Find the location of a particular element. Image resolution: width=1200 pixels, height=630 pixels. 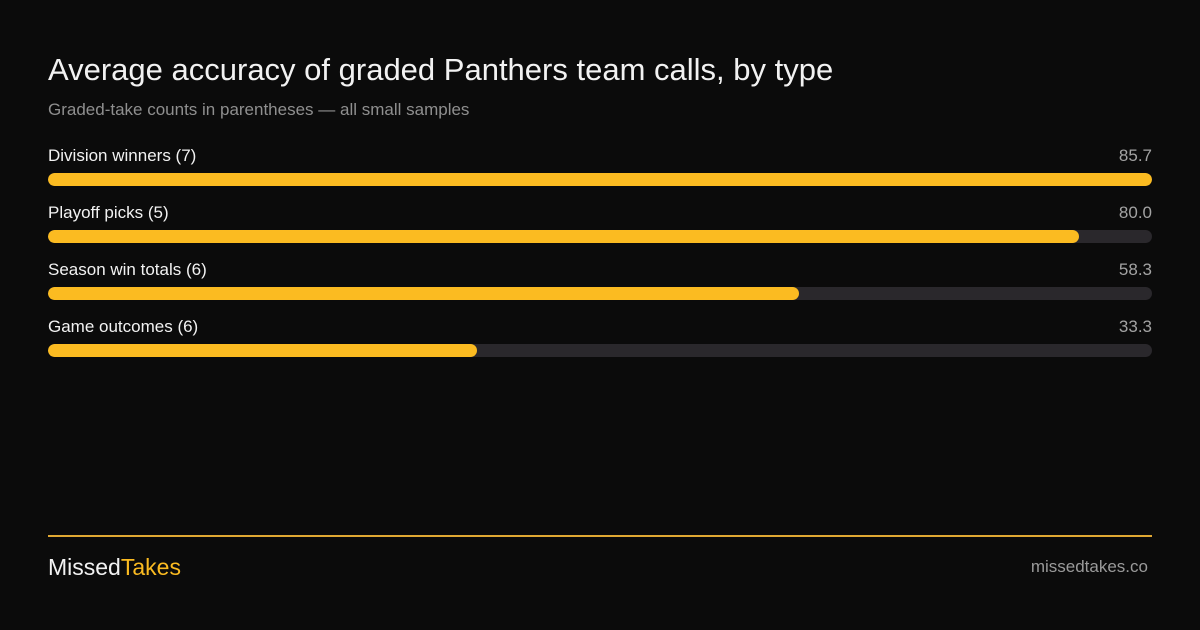

footer-divider is located at coordinates (600, 536).